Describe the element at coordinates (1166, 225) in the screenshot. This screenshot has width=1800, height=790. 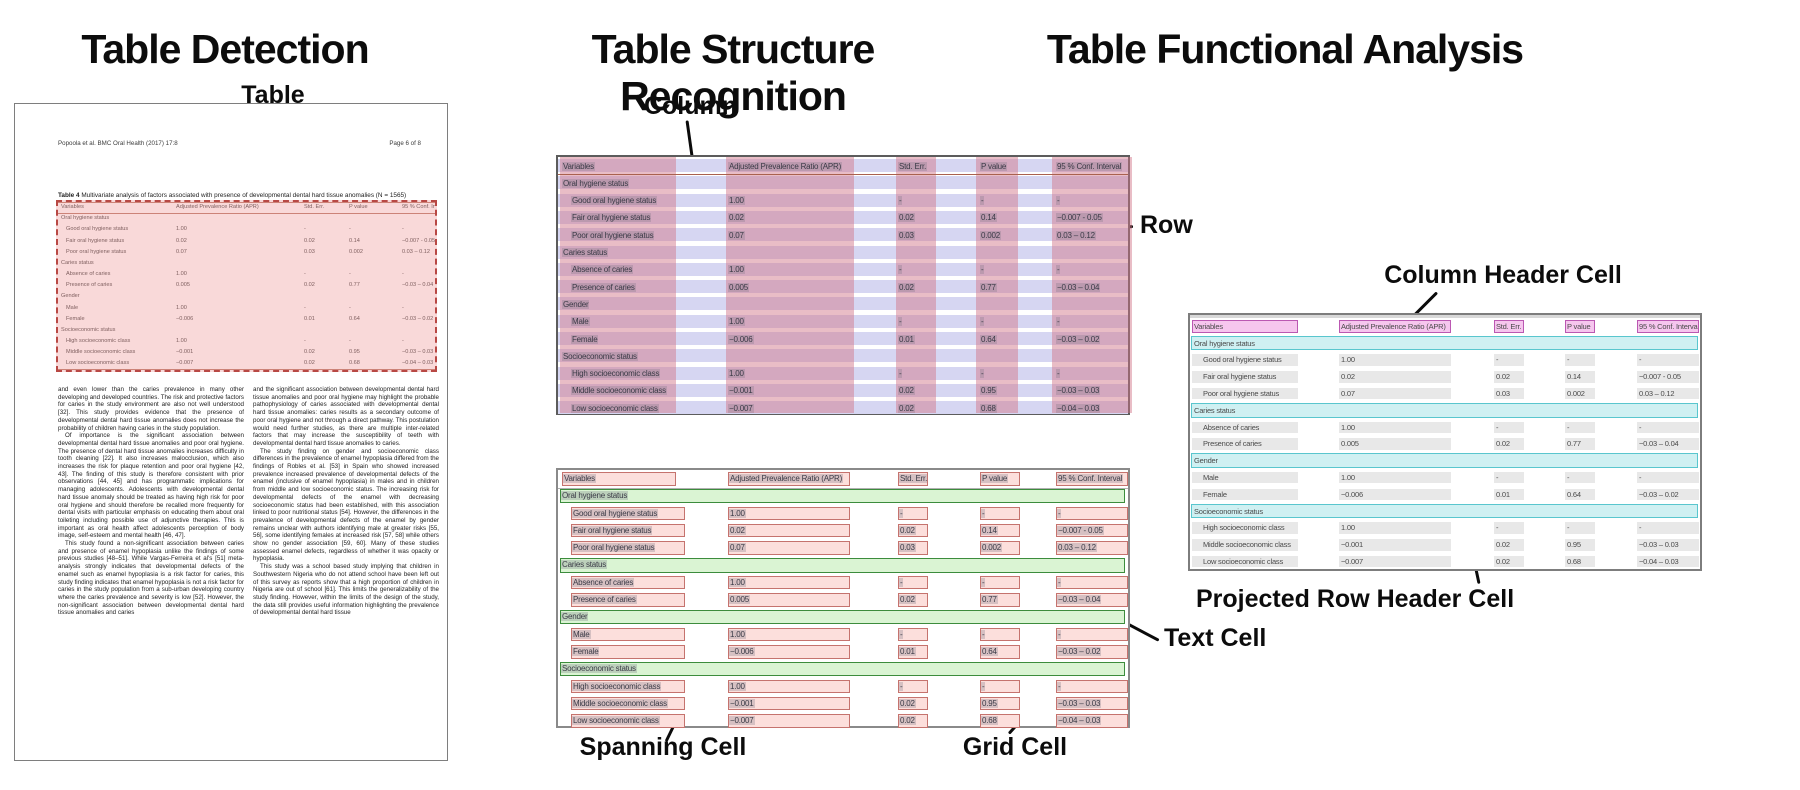
I see `callout-row: Row` at that location.